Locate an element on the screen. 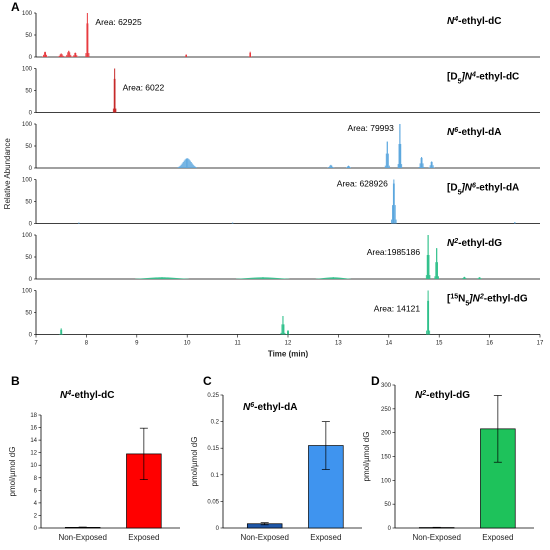 The height and width of the screenshot is (550, 550). trace-label: [D5]N4-ethyl-dC is located at coordinates (483, 78).